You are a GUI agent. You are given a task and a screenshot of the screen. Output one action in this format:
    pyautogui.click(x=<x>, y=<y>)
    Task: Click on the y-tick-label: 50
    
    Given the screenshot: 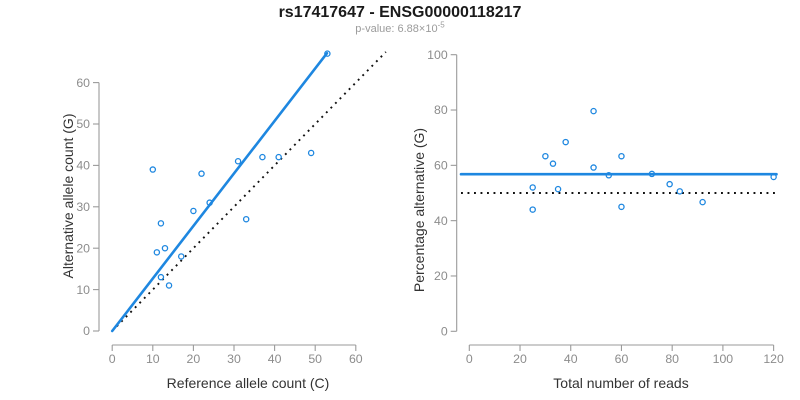 What is the action you would take?
    pyautogui.click(x=83, y=124)
    